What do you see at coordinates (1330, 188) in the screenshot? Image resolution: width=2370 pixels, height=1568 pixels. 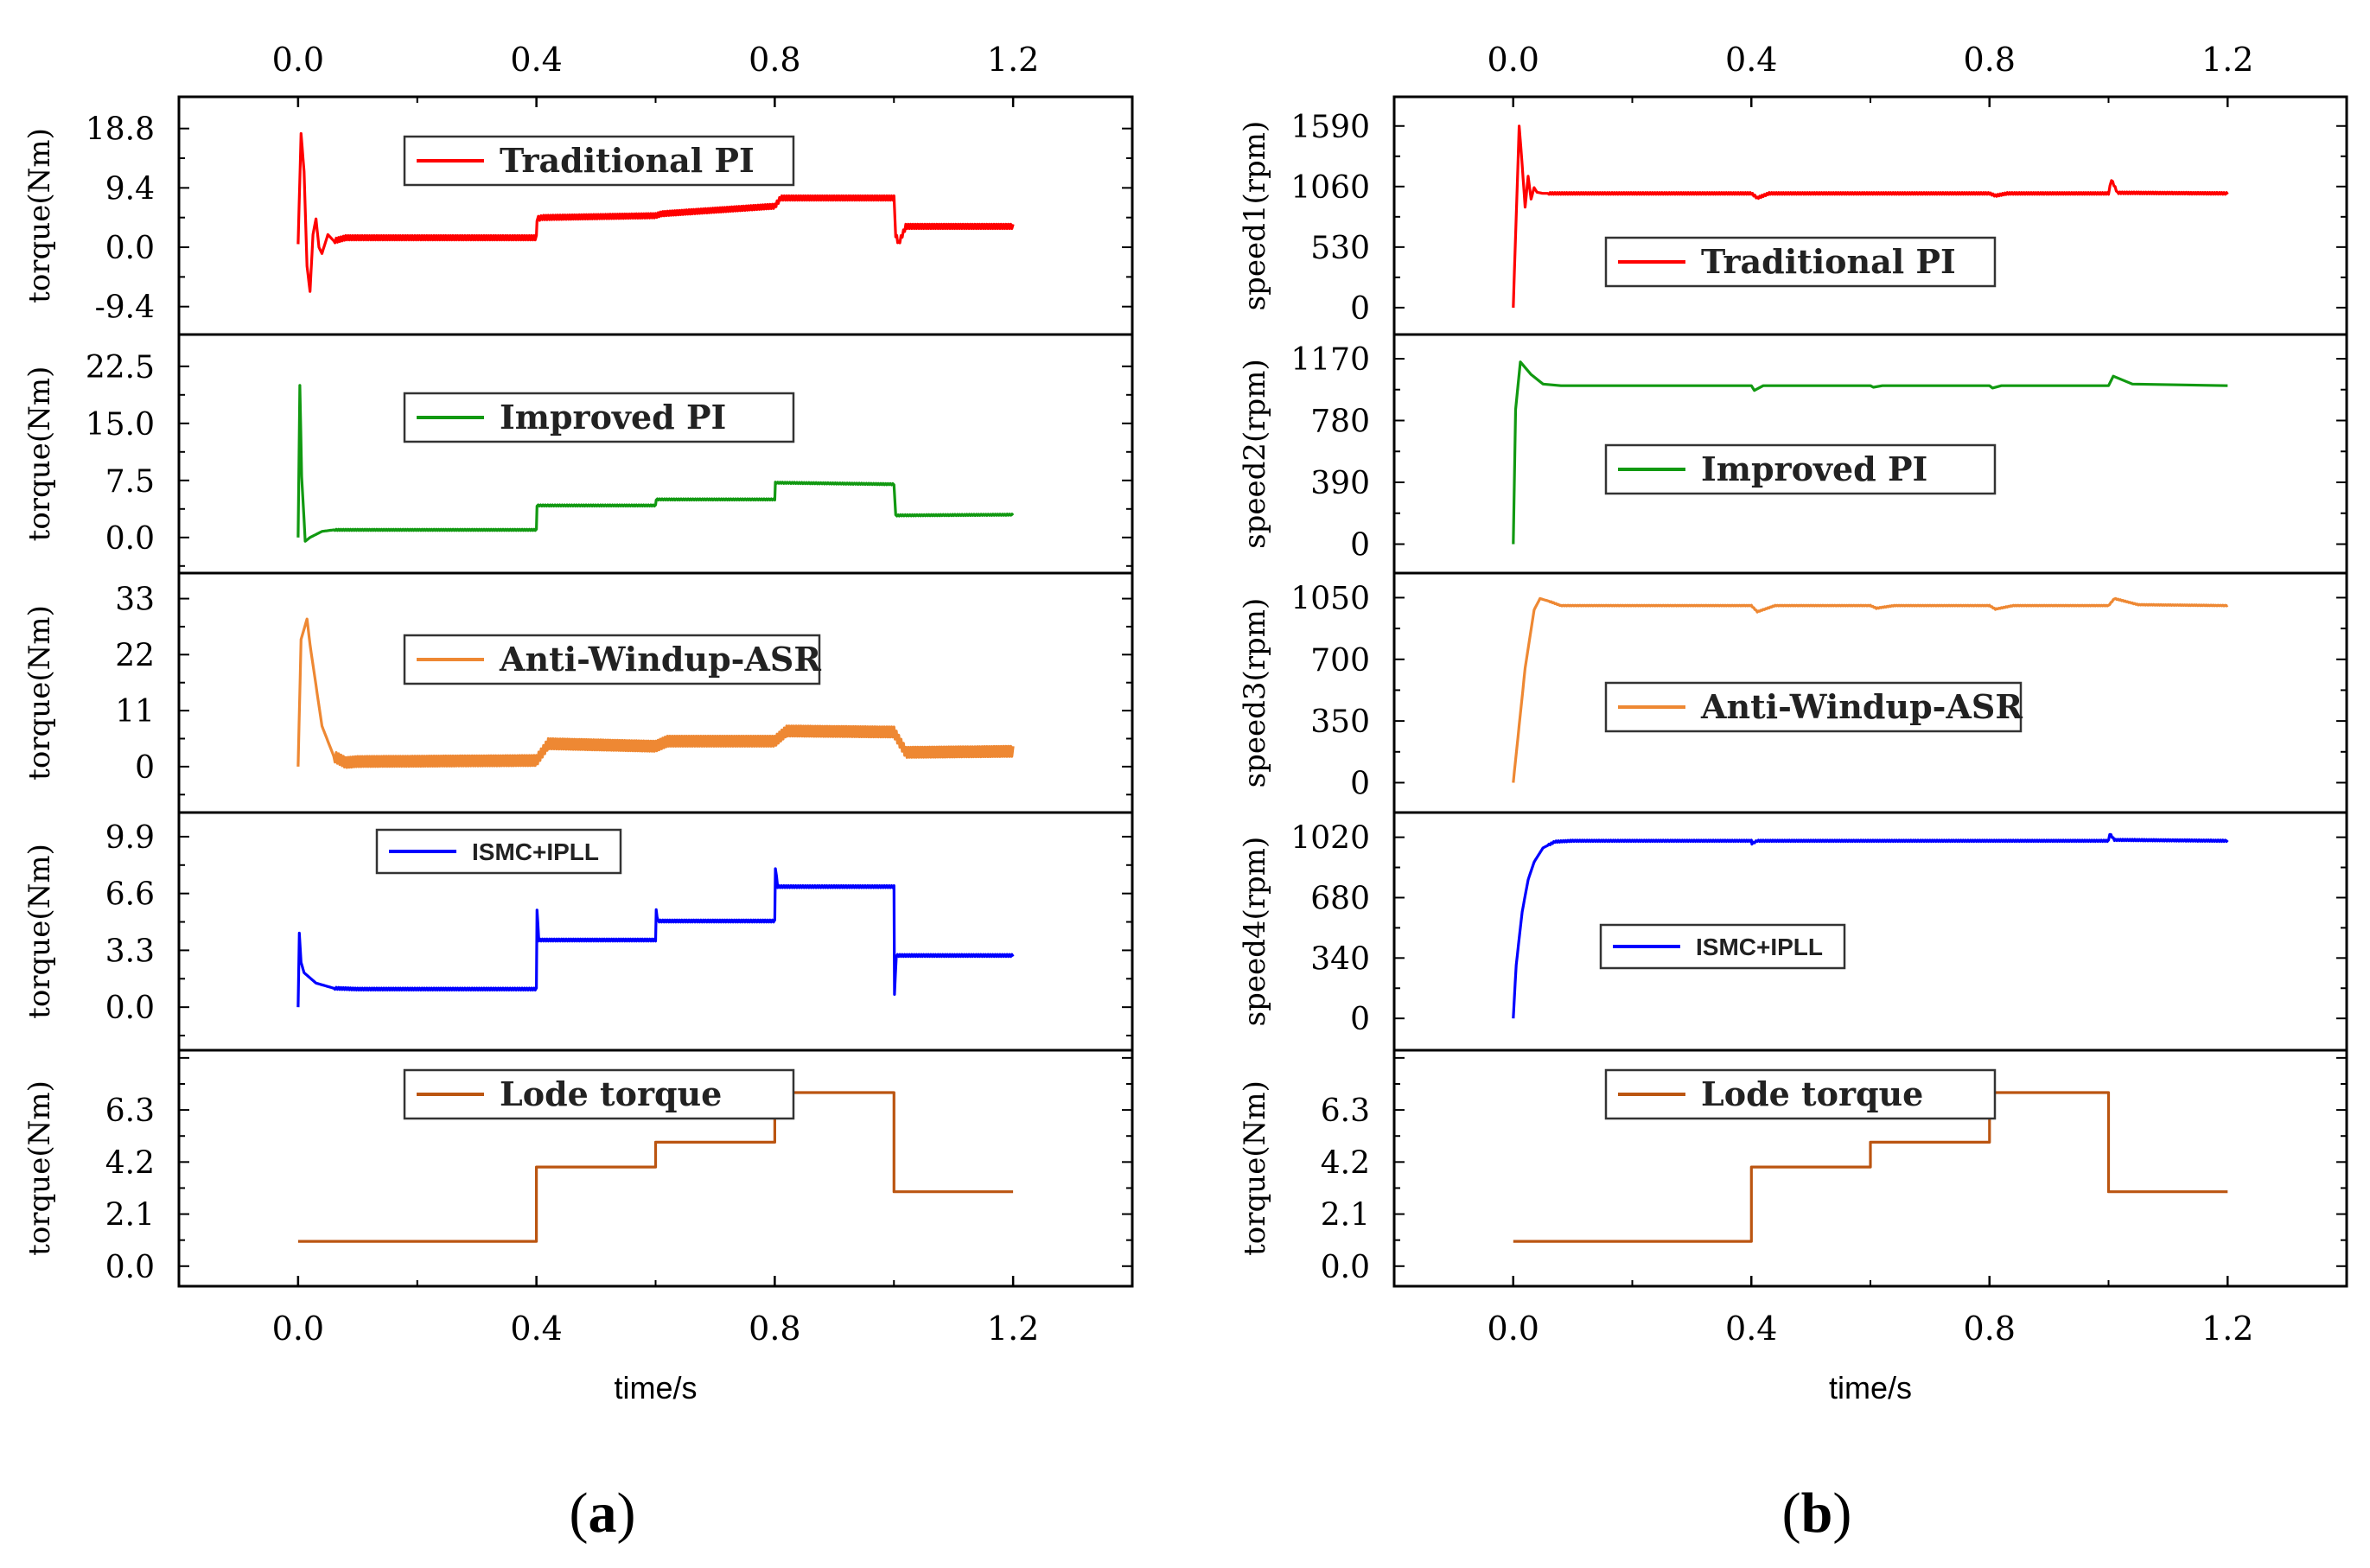 I see `y-tick-label: 1060` at bounding box center [1330, 188].